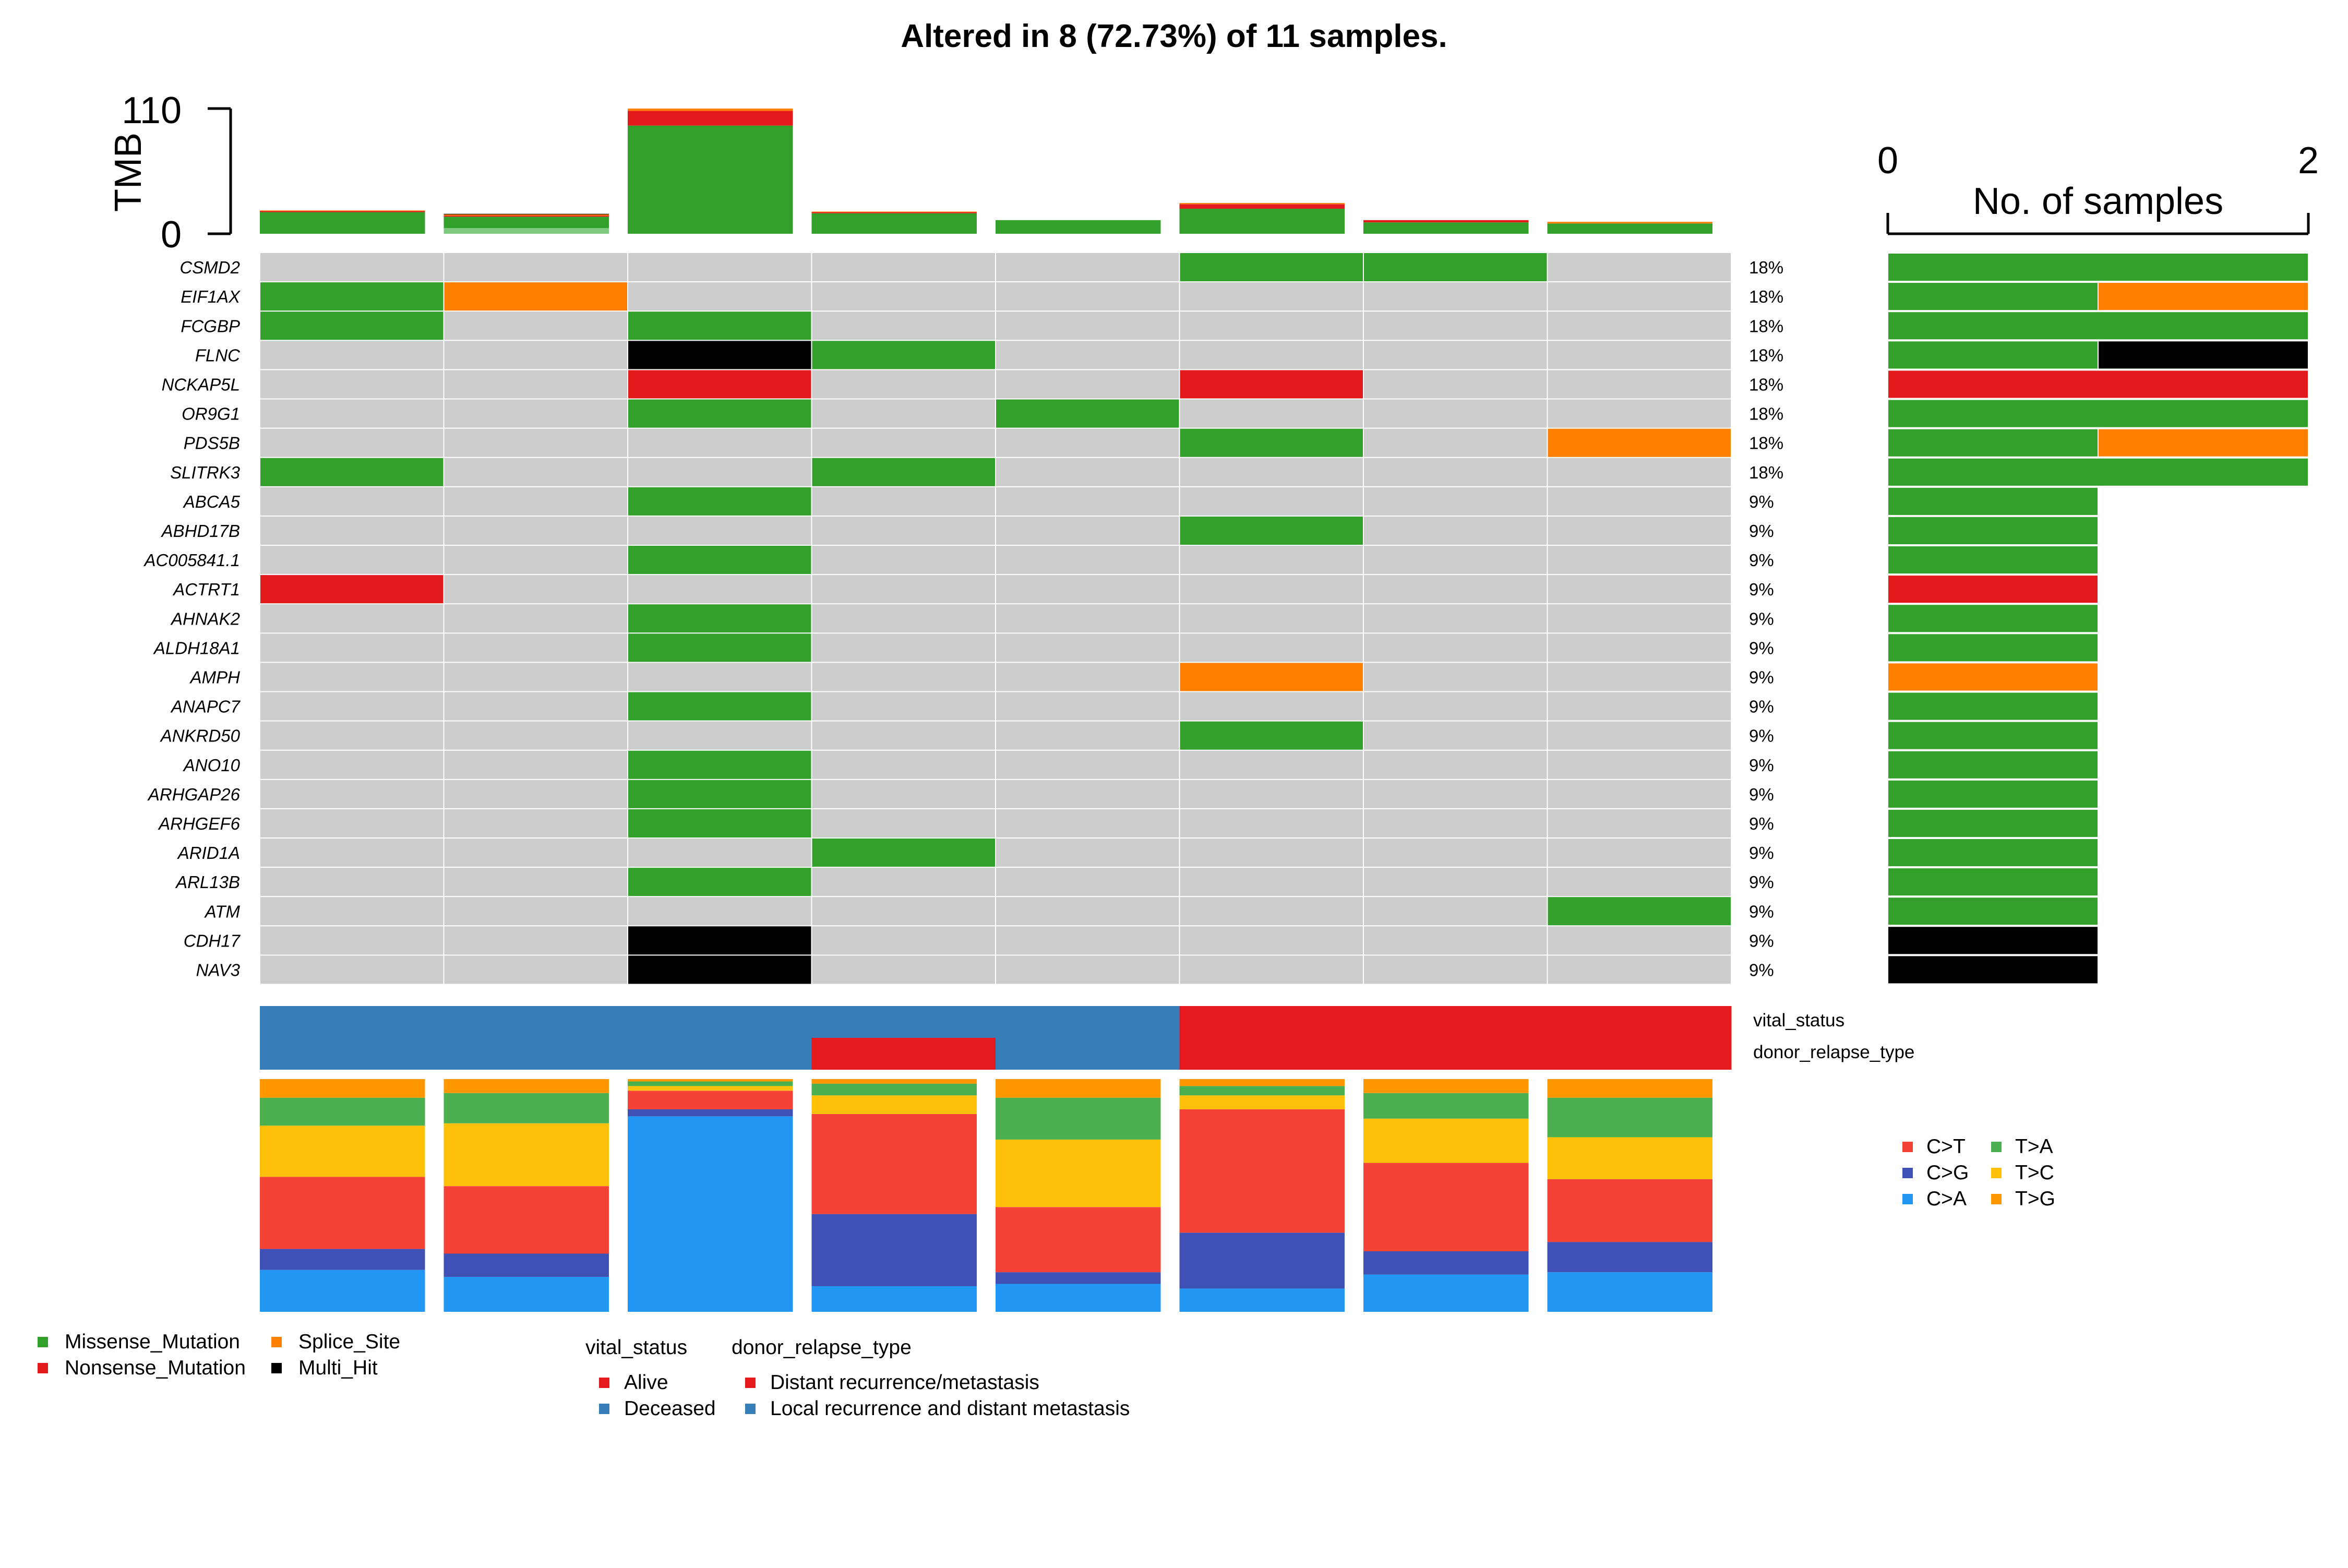 The height and width of the screenshot is (1568, 2348). Describe the element at coordinates (1446, 222) in the screenshot. I see `tmb-bar-segment-7-nonsense-mutation` at that location.